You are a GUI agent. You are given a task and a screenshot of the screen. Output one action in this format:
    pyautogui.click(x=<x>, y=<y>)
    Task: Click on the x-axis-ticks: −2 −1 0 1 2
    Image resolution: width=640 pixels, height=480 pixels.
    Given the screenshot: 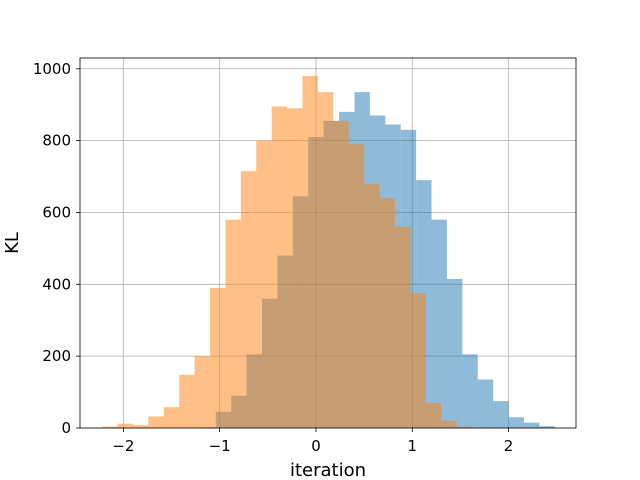 What is the action you would take?
    pyautogui.click(x=312, y=441)
    